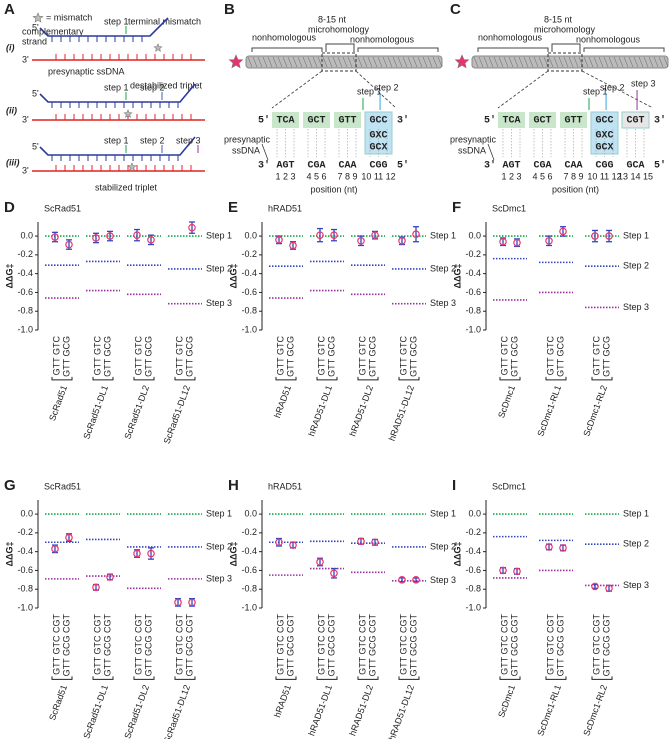 The image size is (672, 739). I want to click on step-label: Step 2, so click(636, 266).